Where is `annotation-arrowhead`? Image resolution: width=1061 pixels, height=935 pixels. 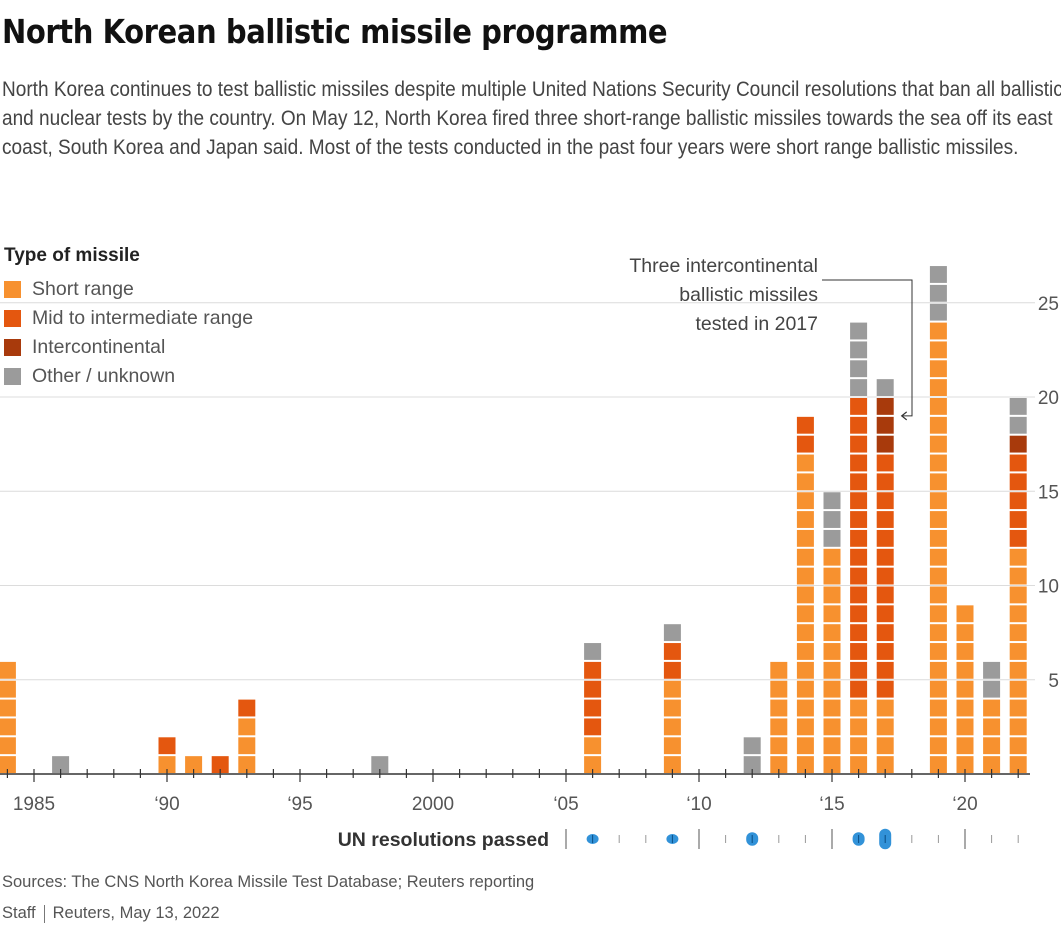 annotation-arrowhead is located at coordinates (904, 416).